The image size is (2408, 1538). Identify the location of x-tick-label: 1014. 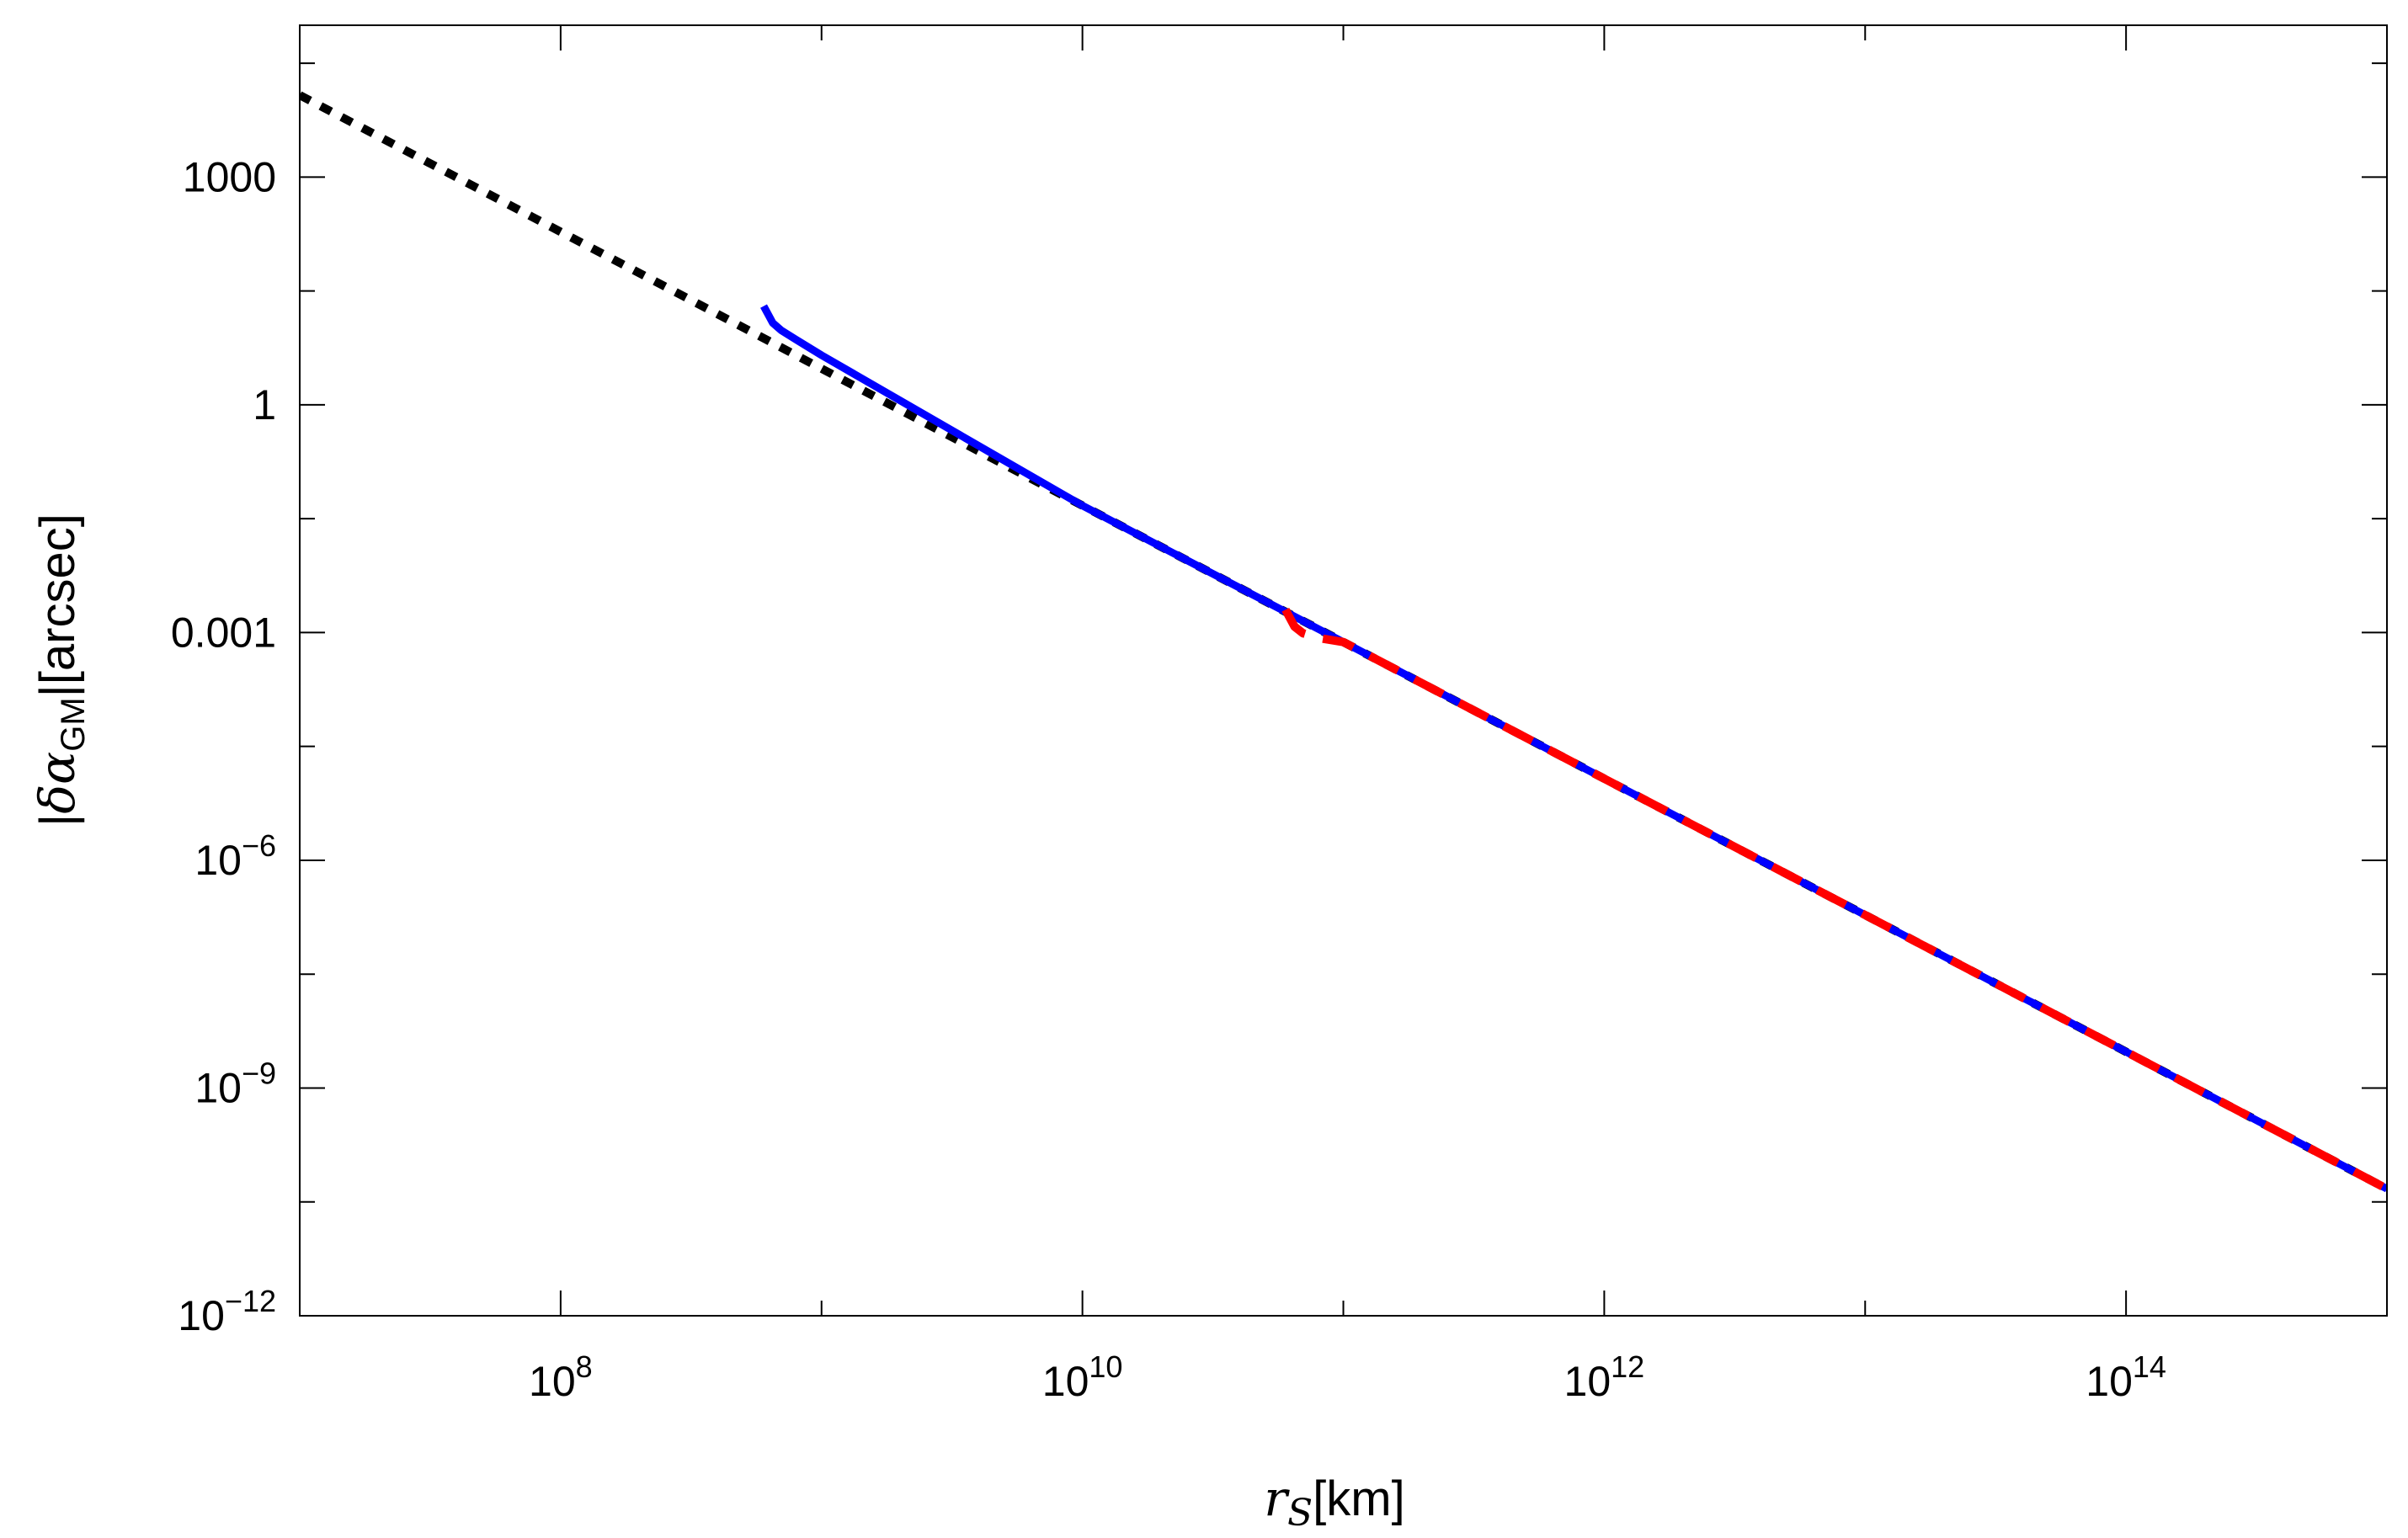
(2126, 1377).